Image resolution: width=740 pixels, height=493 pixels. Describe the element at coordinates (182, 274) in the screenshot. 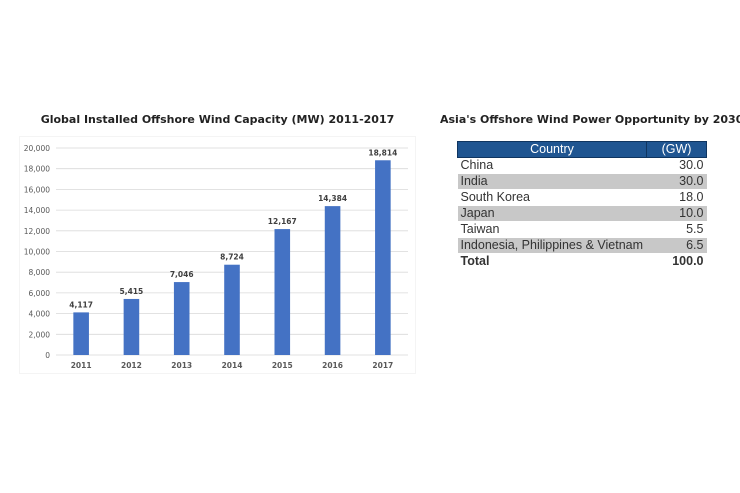

I see `data-label: 7,046` at that location.